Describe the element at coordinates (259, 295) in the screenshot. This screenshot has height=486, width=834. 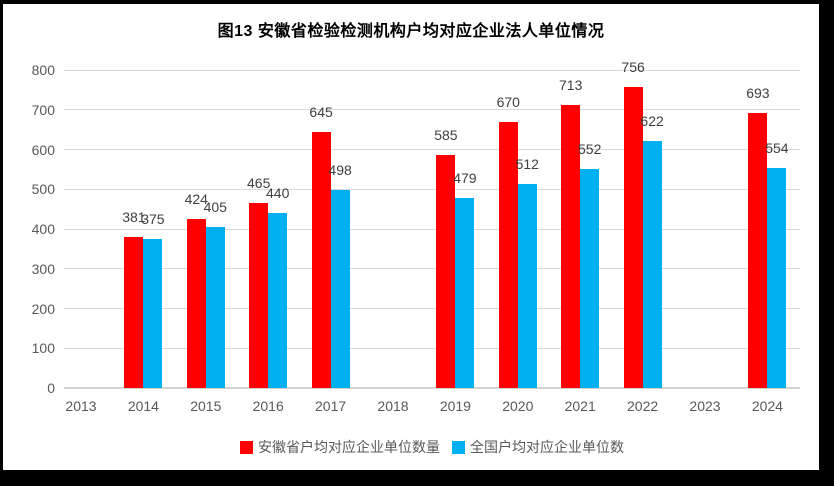
I see `bar-anhui-2016` at that location.